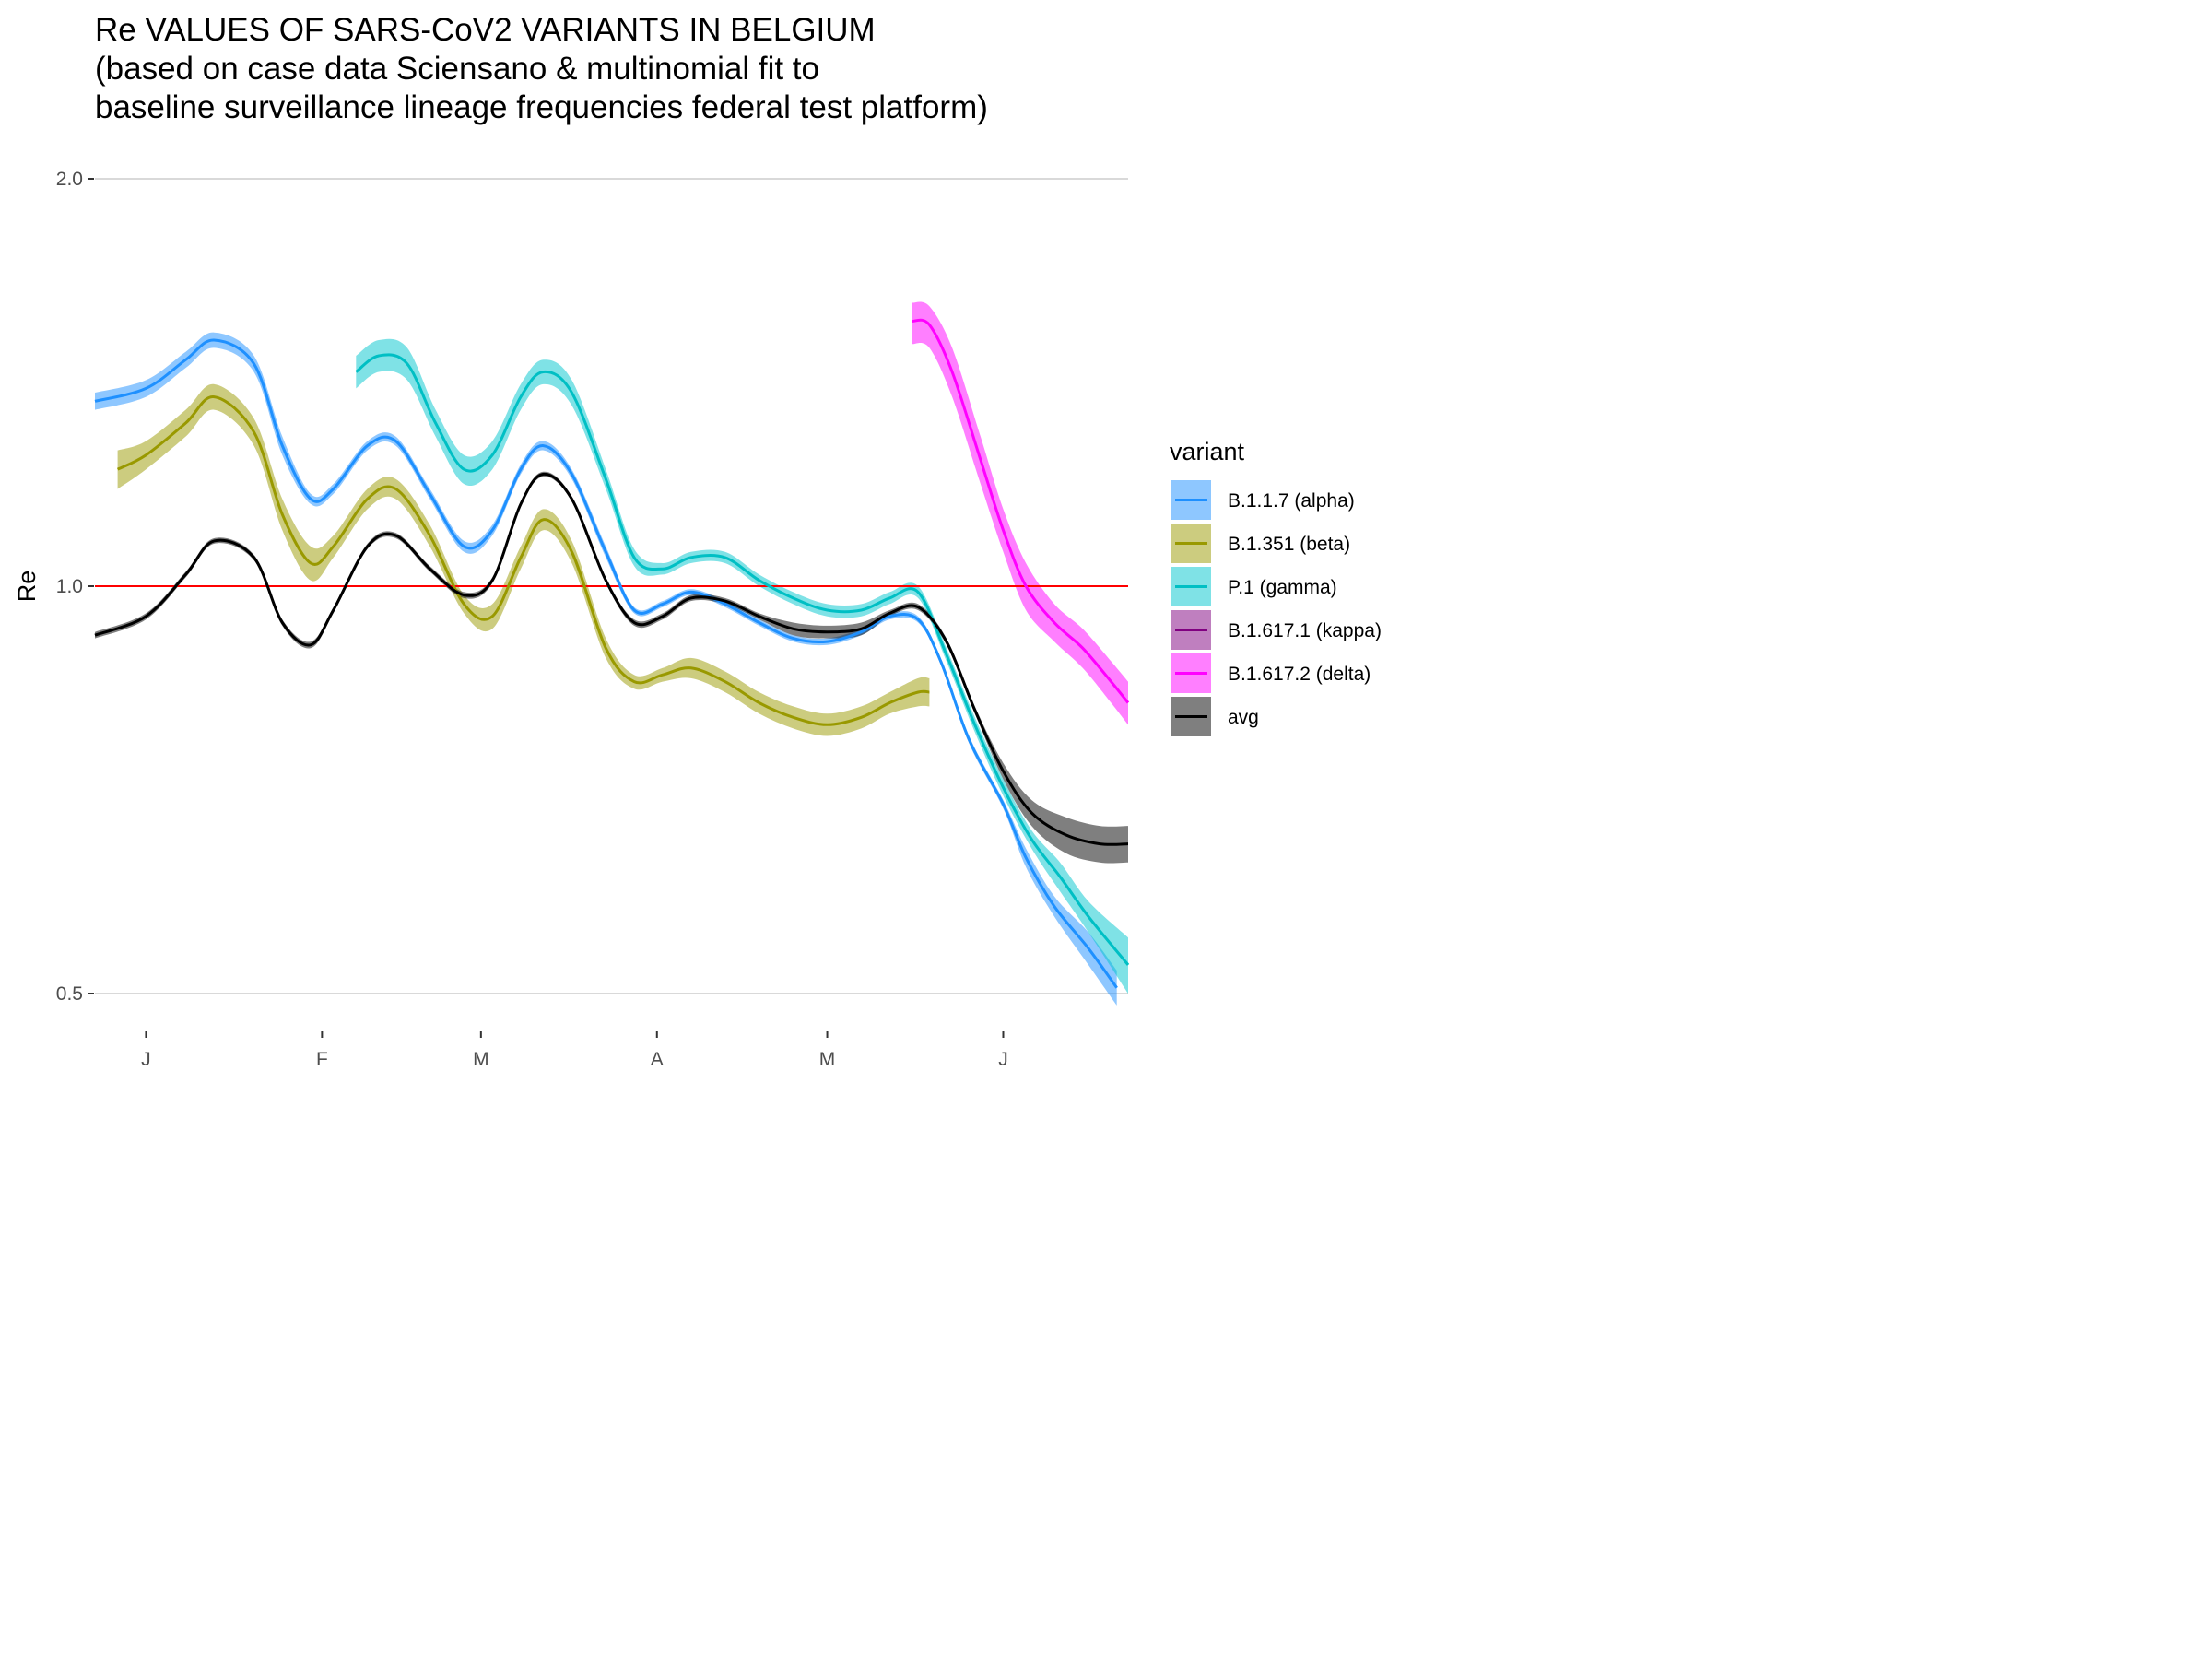 The image size is (2212, 1659). What do you see at coordinates (1299, 674) in the screenshot?
I see `legend-label: B.1.617.2 (delta)` at bounding box center [1299, 674].